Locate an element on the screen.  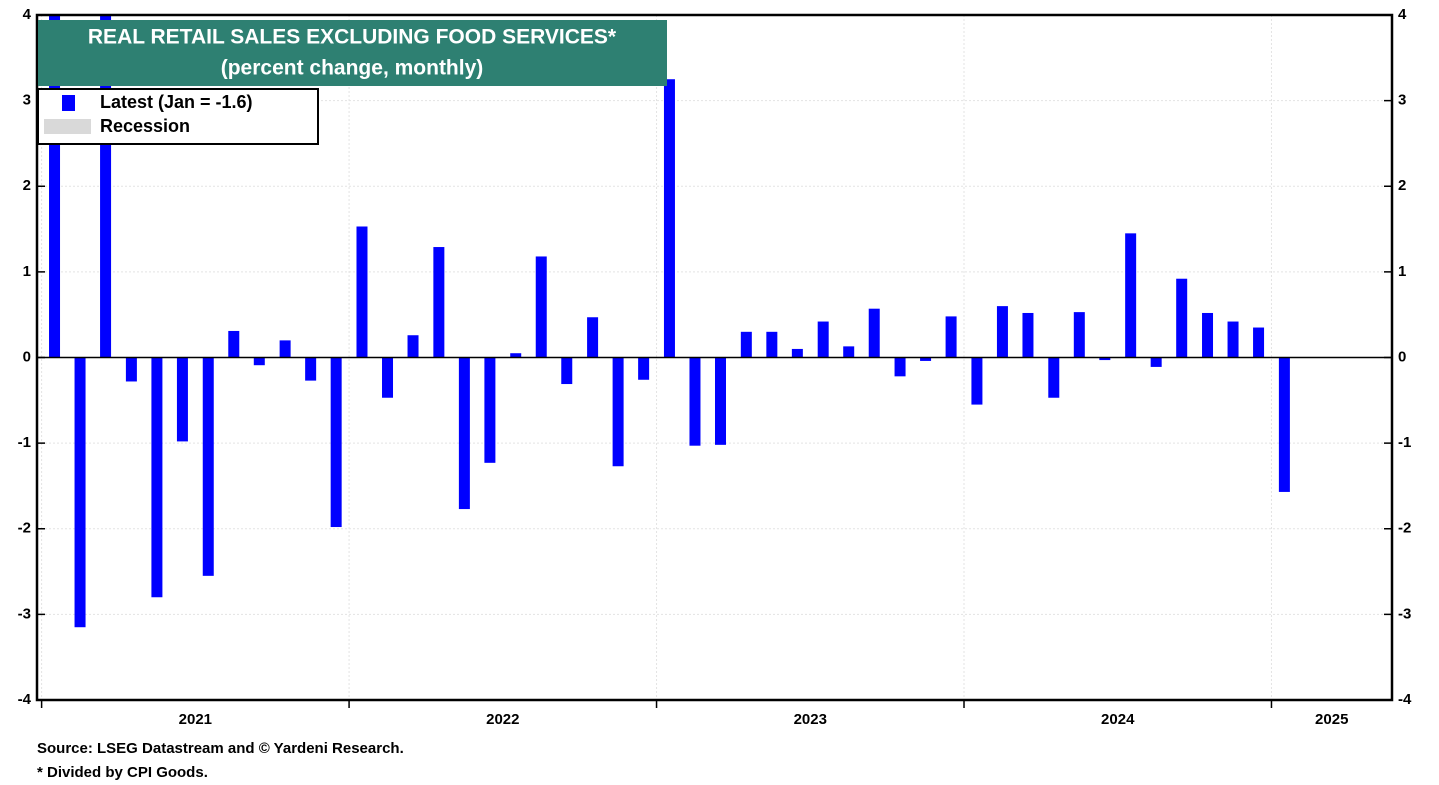
x-tick-label: 2022 is located at coordinates (502, 719).